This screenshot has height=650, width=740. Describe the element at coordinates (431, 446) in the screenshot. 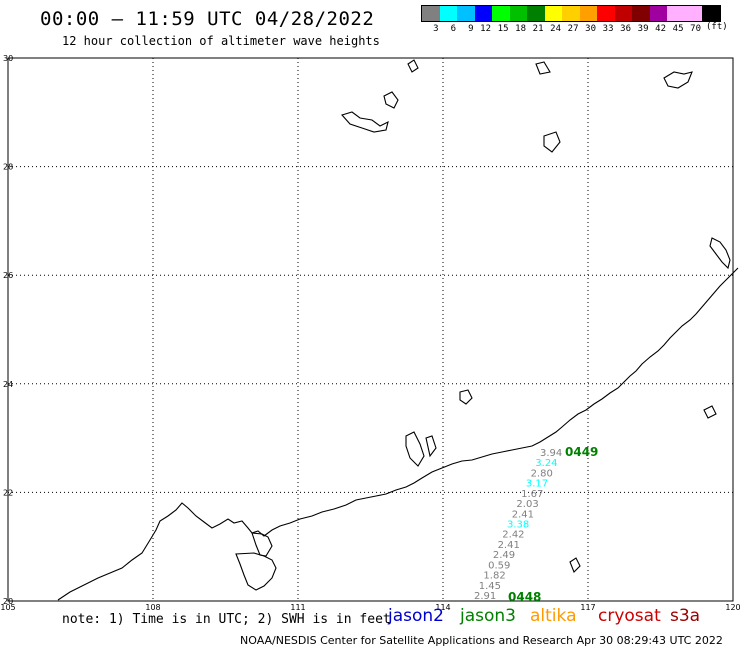

I see `island-estuary-b` at that location.